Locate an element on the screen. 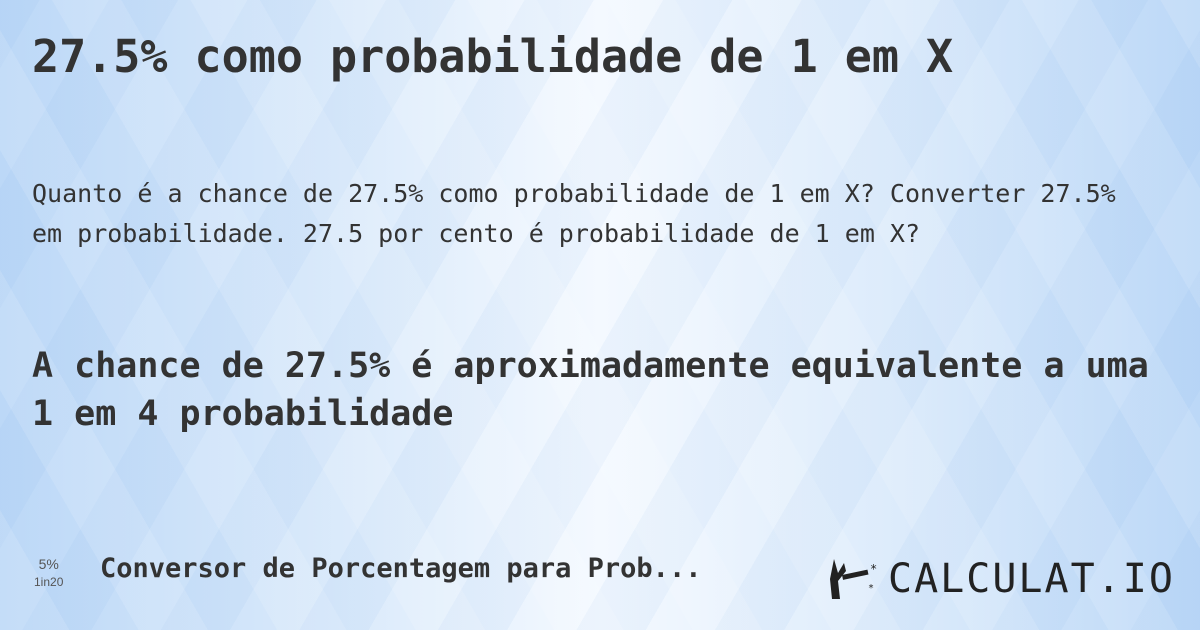 This screenshot has height=630, width=1200. page-title: 27.5% como probabilidade de 1 em X is located at coordinates (493, 56).